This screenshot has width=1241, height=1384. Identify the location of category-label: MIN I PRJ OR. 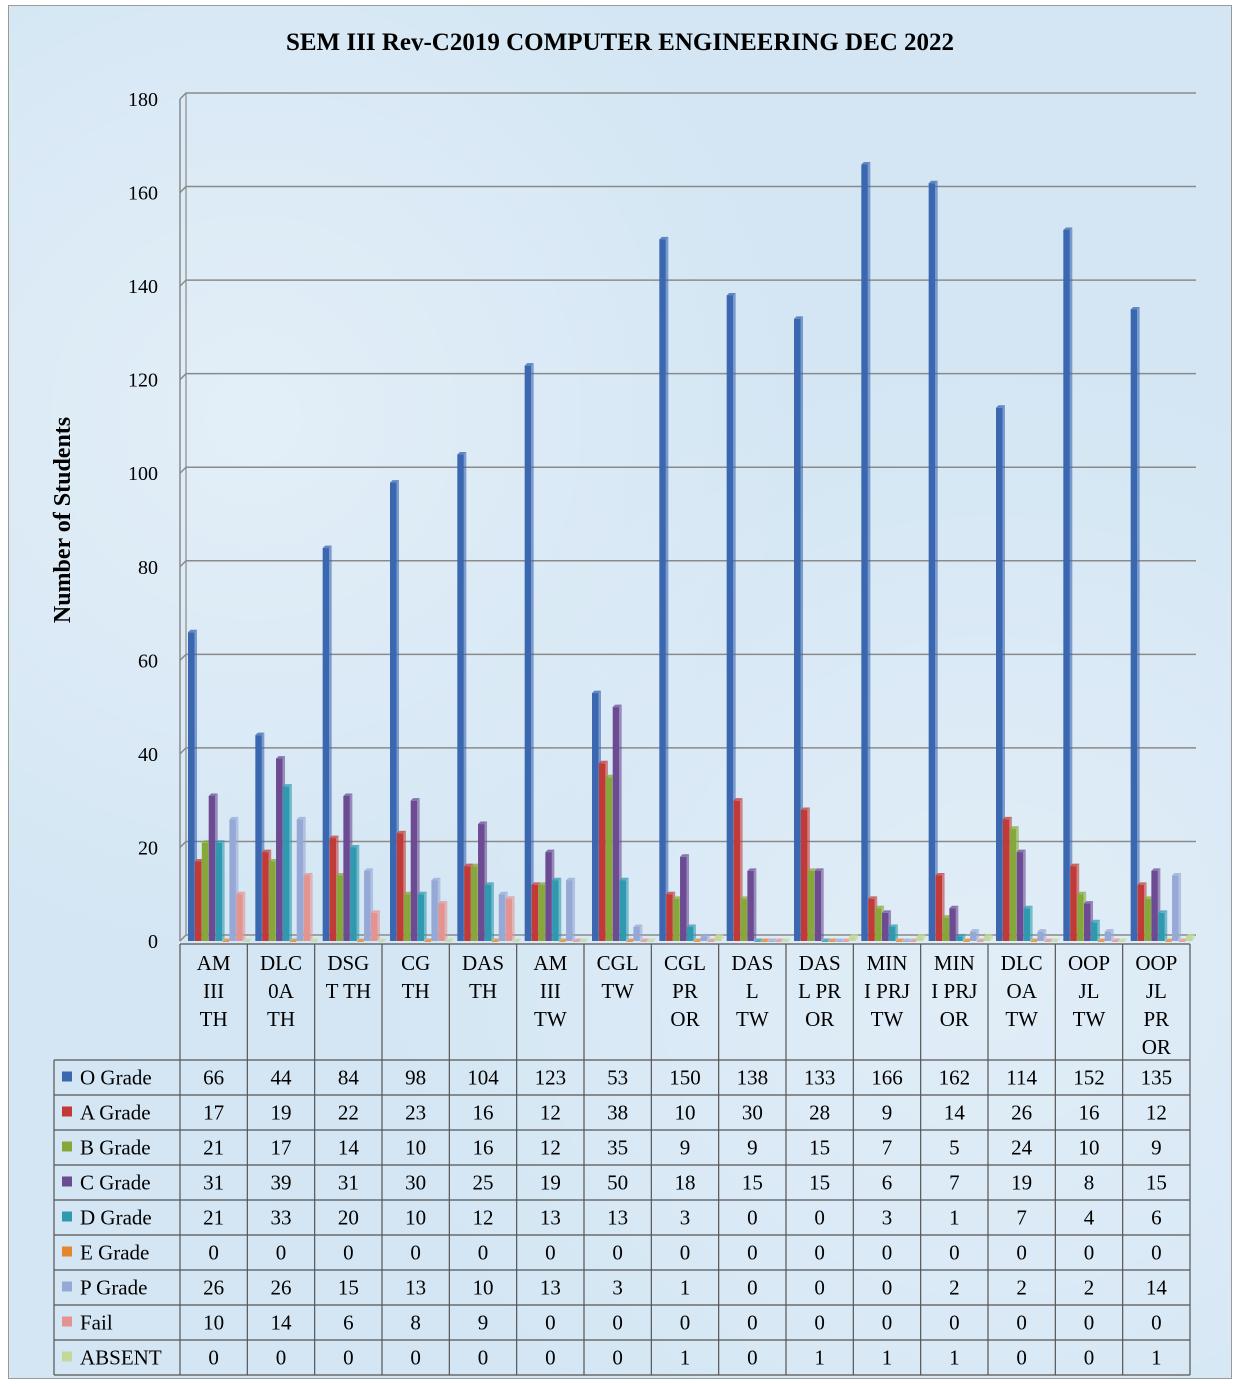
(954, 991).